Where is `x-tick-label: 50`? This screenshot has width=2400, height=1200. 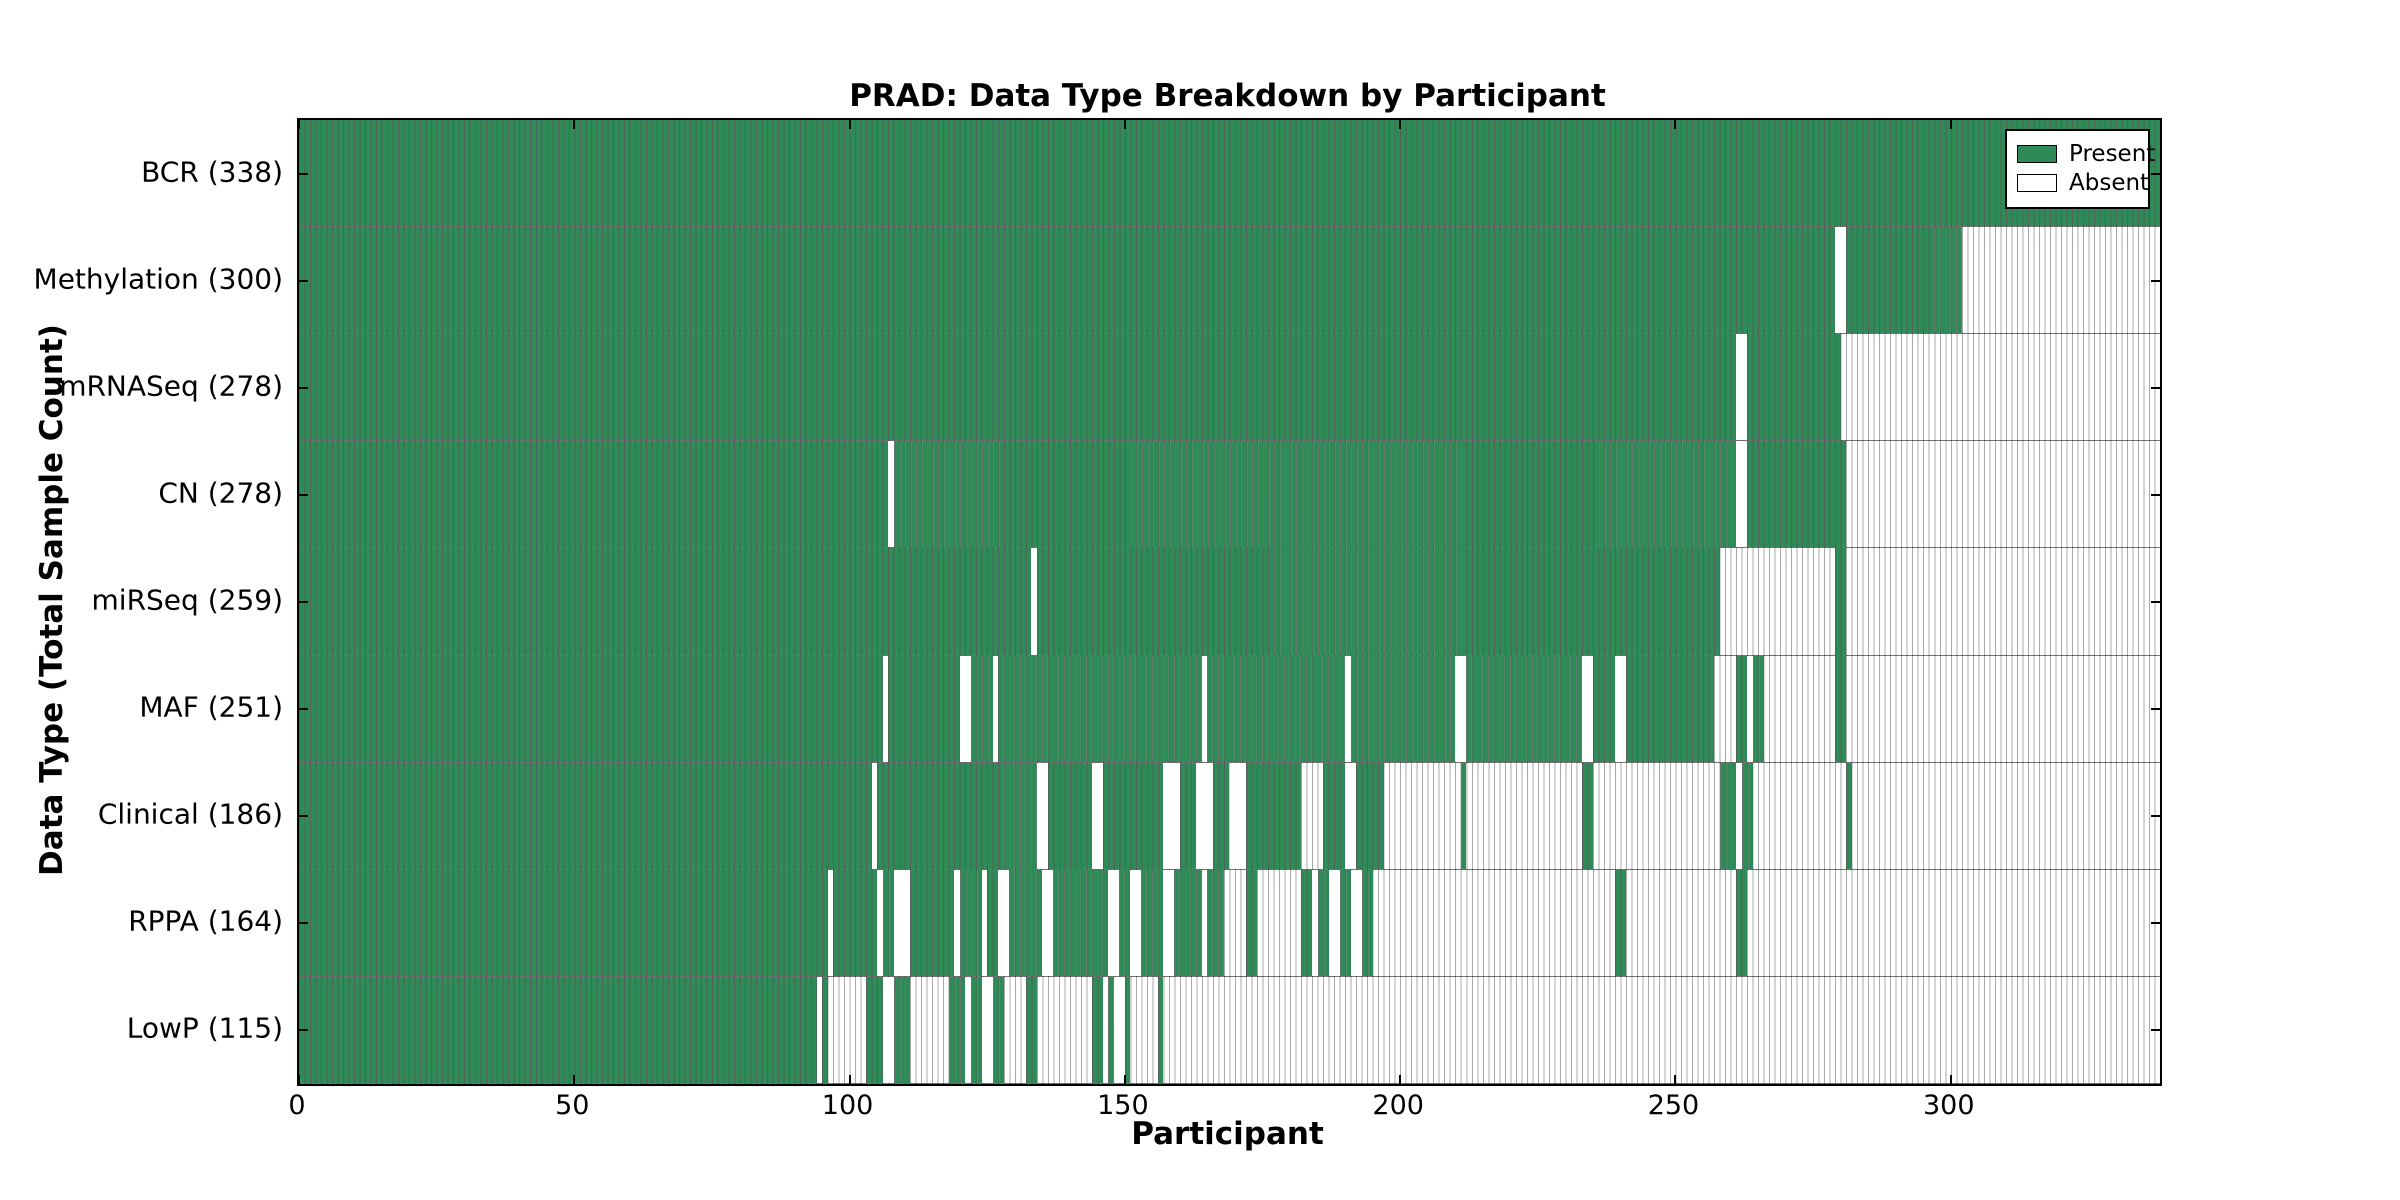 x-tick-label: 50 is located at coordinates (572, 1105).